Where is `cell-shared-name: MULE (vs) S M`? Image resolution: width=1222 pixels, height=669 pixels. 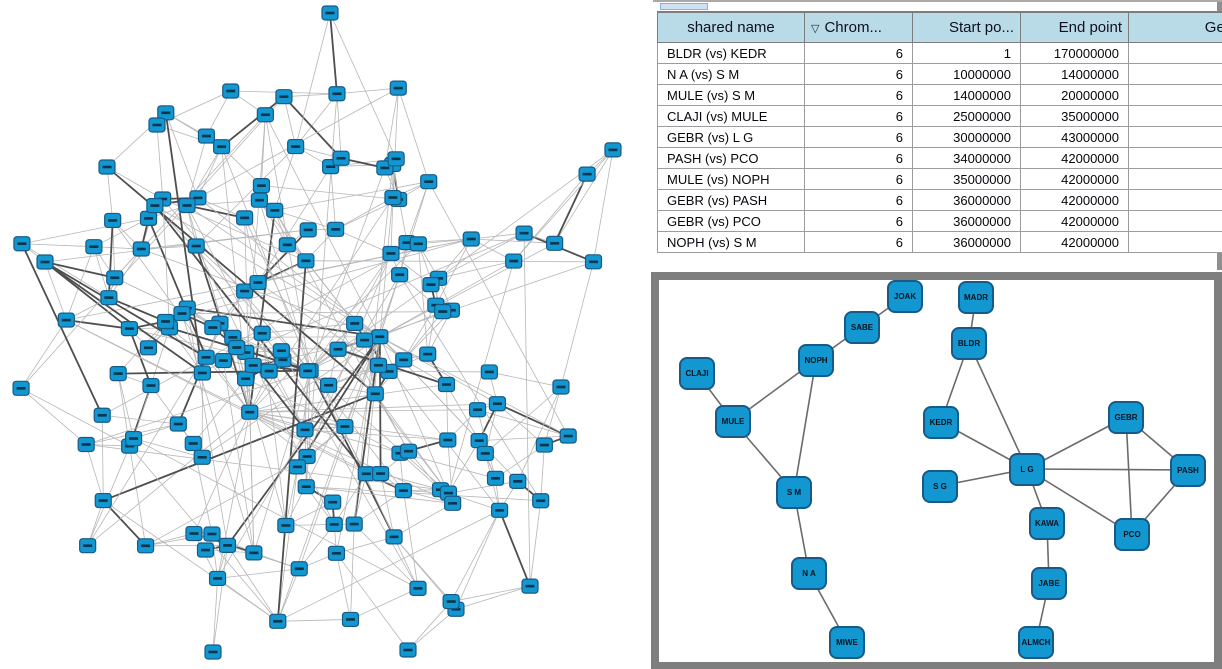
cell-shared-name: MULE (vs) S M is located at coordinates (731, 95).